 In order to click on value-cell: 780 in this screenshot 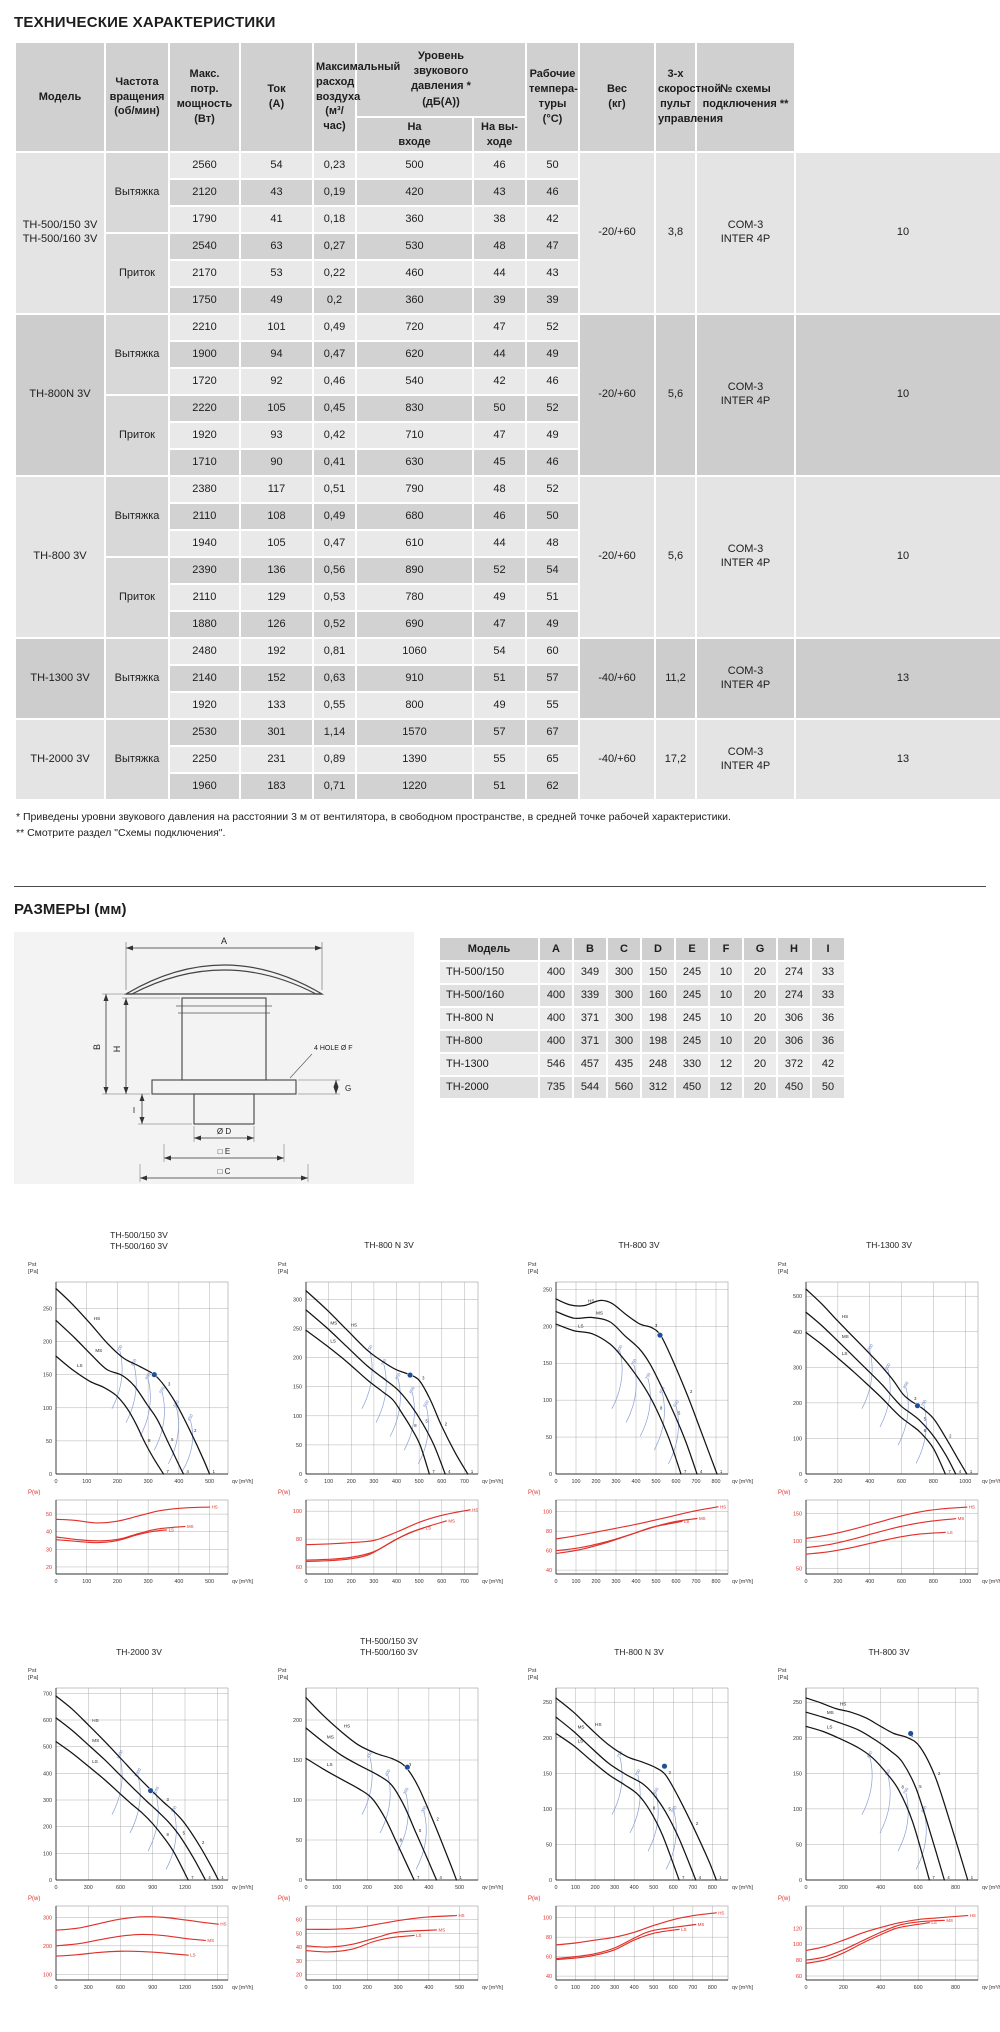, I will do `click(414, 597)`.